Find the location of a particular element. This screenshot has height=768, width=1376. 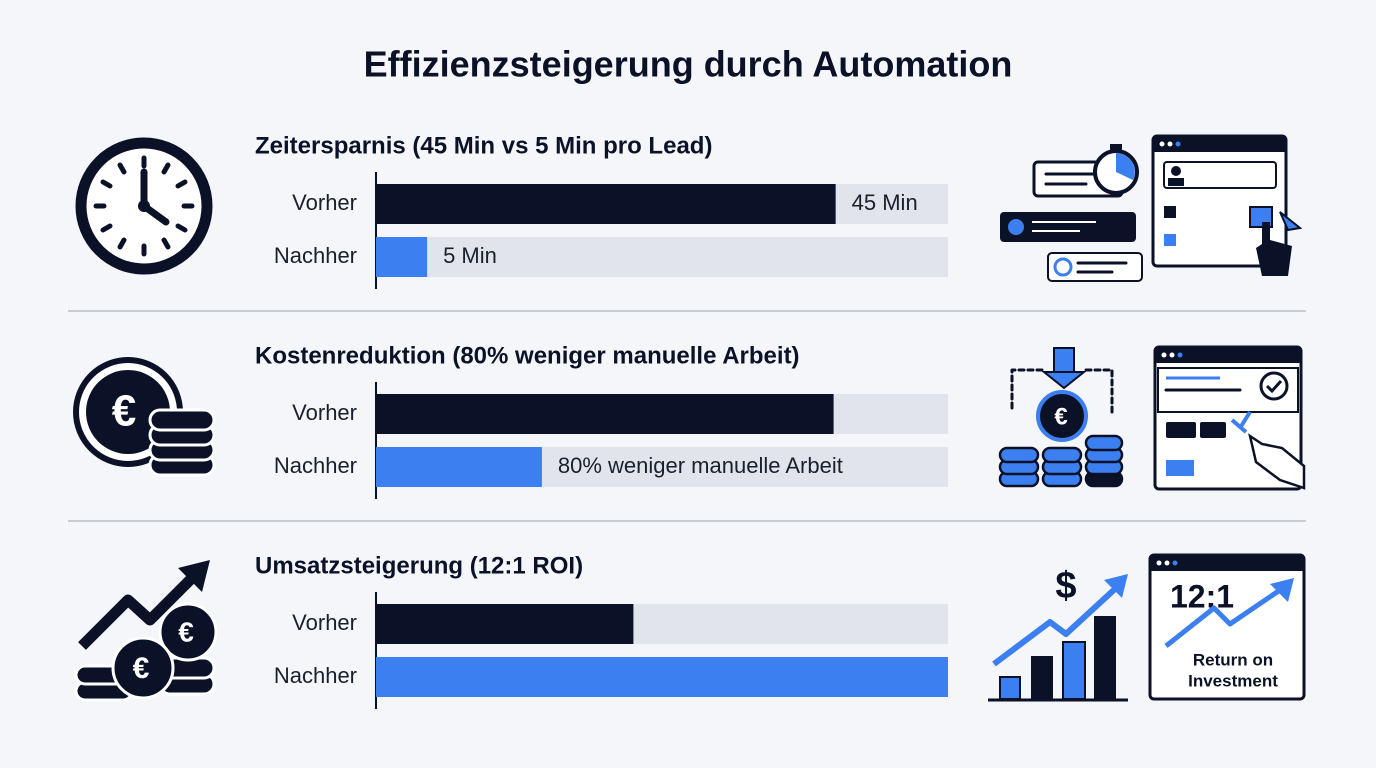

bar-track is located at coordinates (662, 257).